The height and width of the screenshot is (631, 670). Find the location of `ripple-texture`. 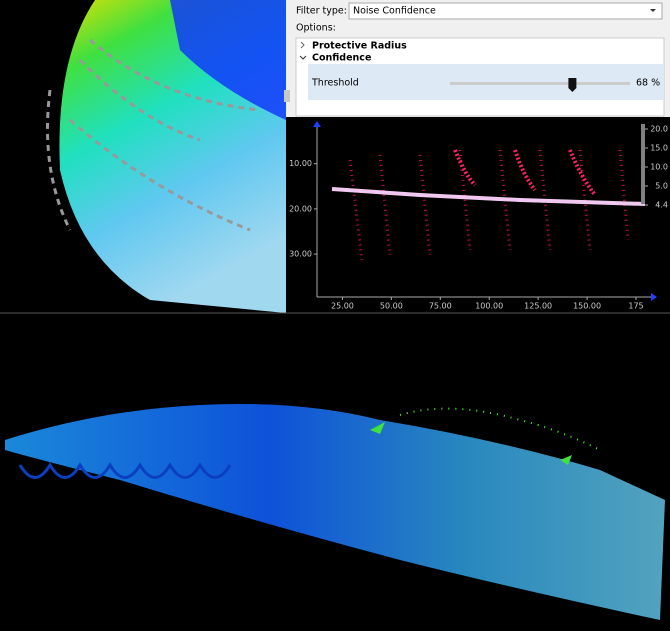

ripple-texture is located at coordinates (125, 470).